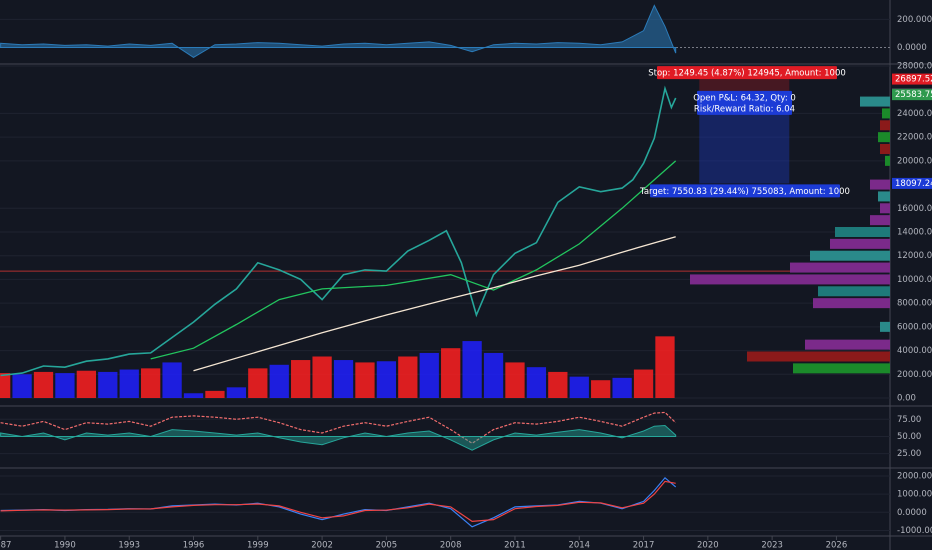 The width and height of the screenshot is (932, 550). Describe the element at coordinates (914, 495) in the screenshot. I see `y-tick-label: 1000.0000` at that location.